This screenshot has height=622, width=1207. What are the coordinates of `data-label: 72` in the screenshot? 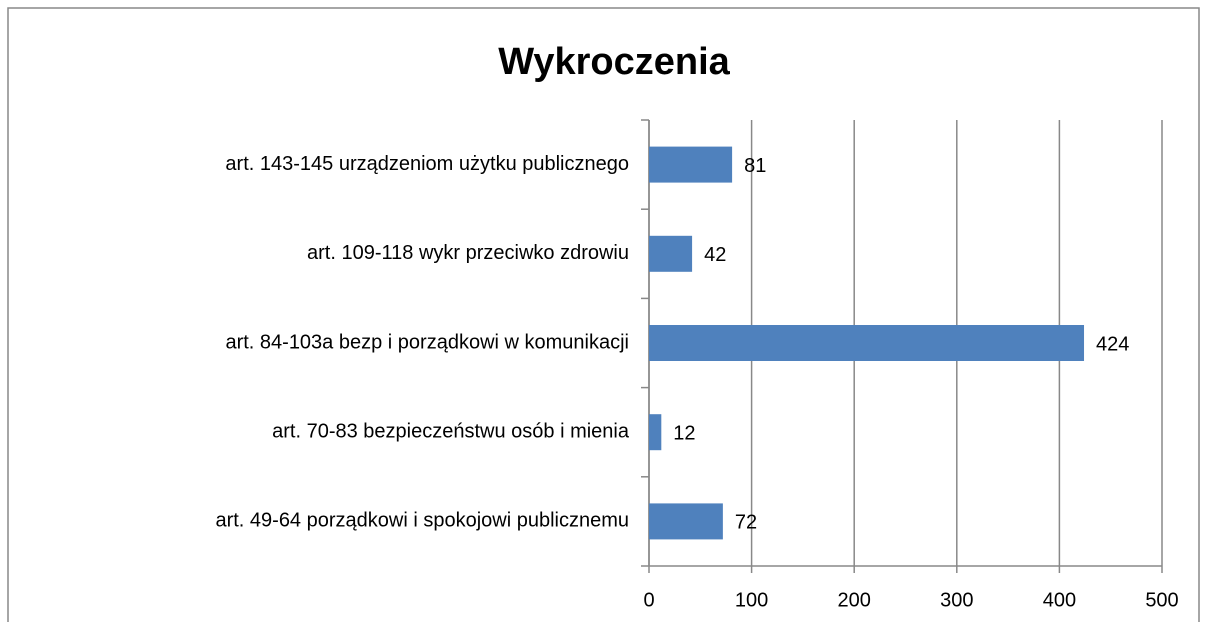 It's located at (746, 523).